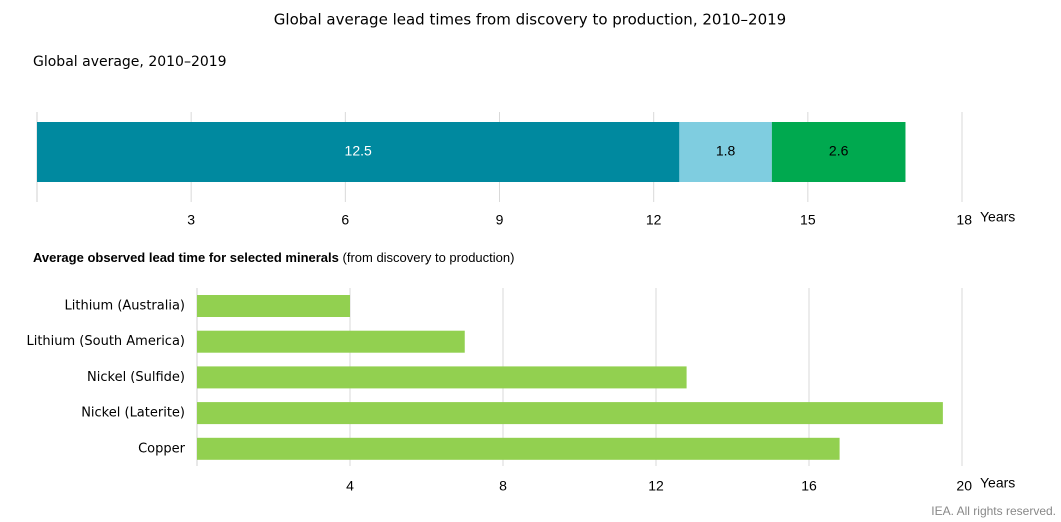 This screenshot has height=522, width=1061. Describe the element at coordinates (191, 220) in the screenshot. I see `x-tick-label: 3` at that location.